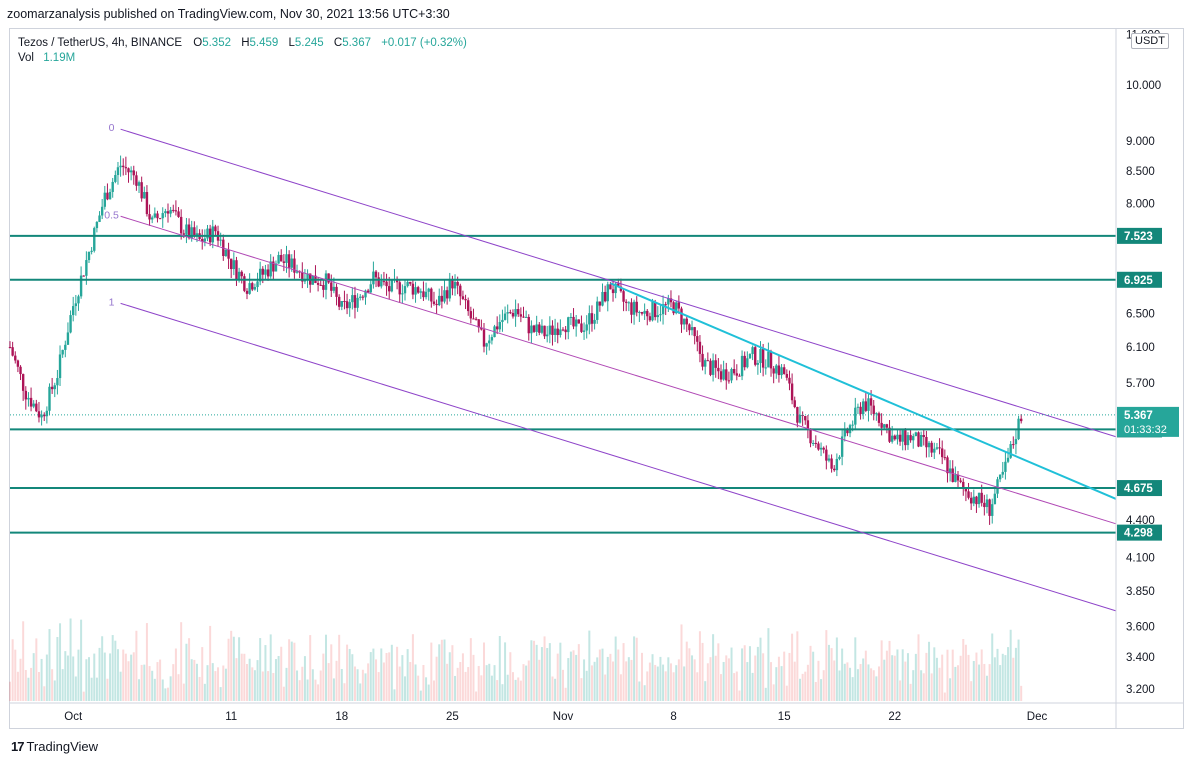 The width and height of the screenshot is (1194, 770). What do you see at coordinates (112, 302) in the screenshot?
I see `channel-level-label: 1` at bounding box center [112, 302].